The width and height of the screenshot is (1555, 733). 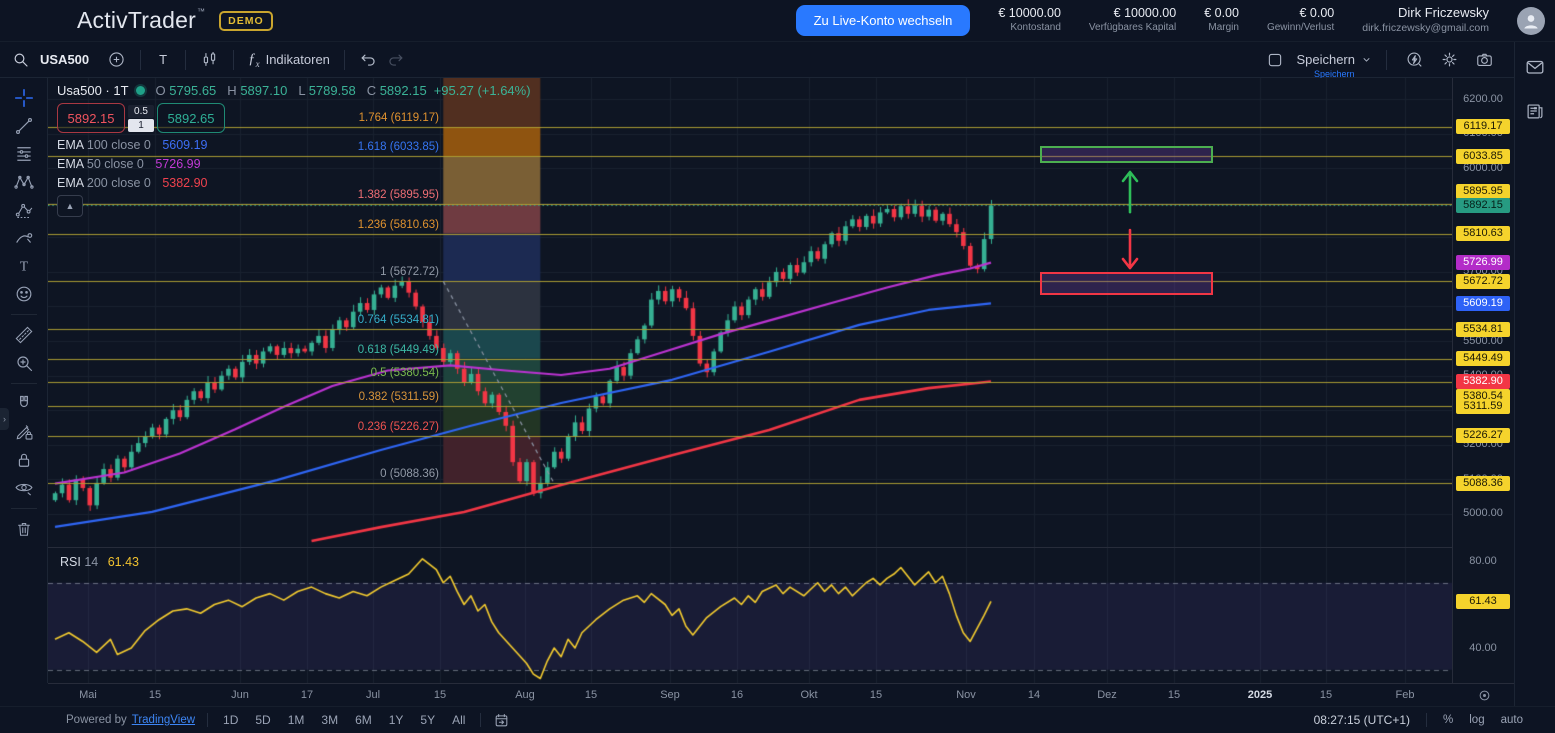 I want to click on tool-lock-all, so click(x=24, y=460).